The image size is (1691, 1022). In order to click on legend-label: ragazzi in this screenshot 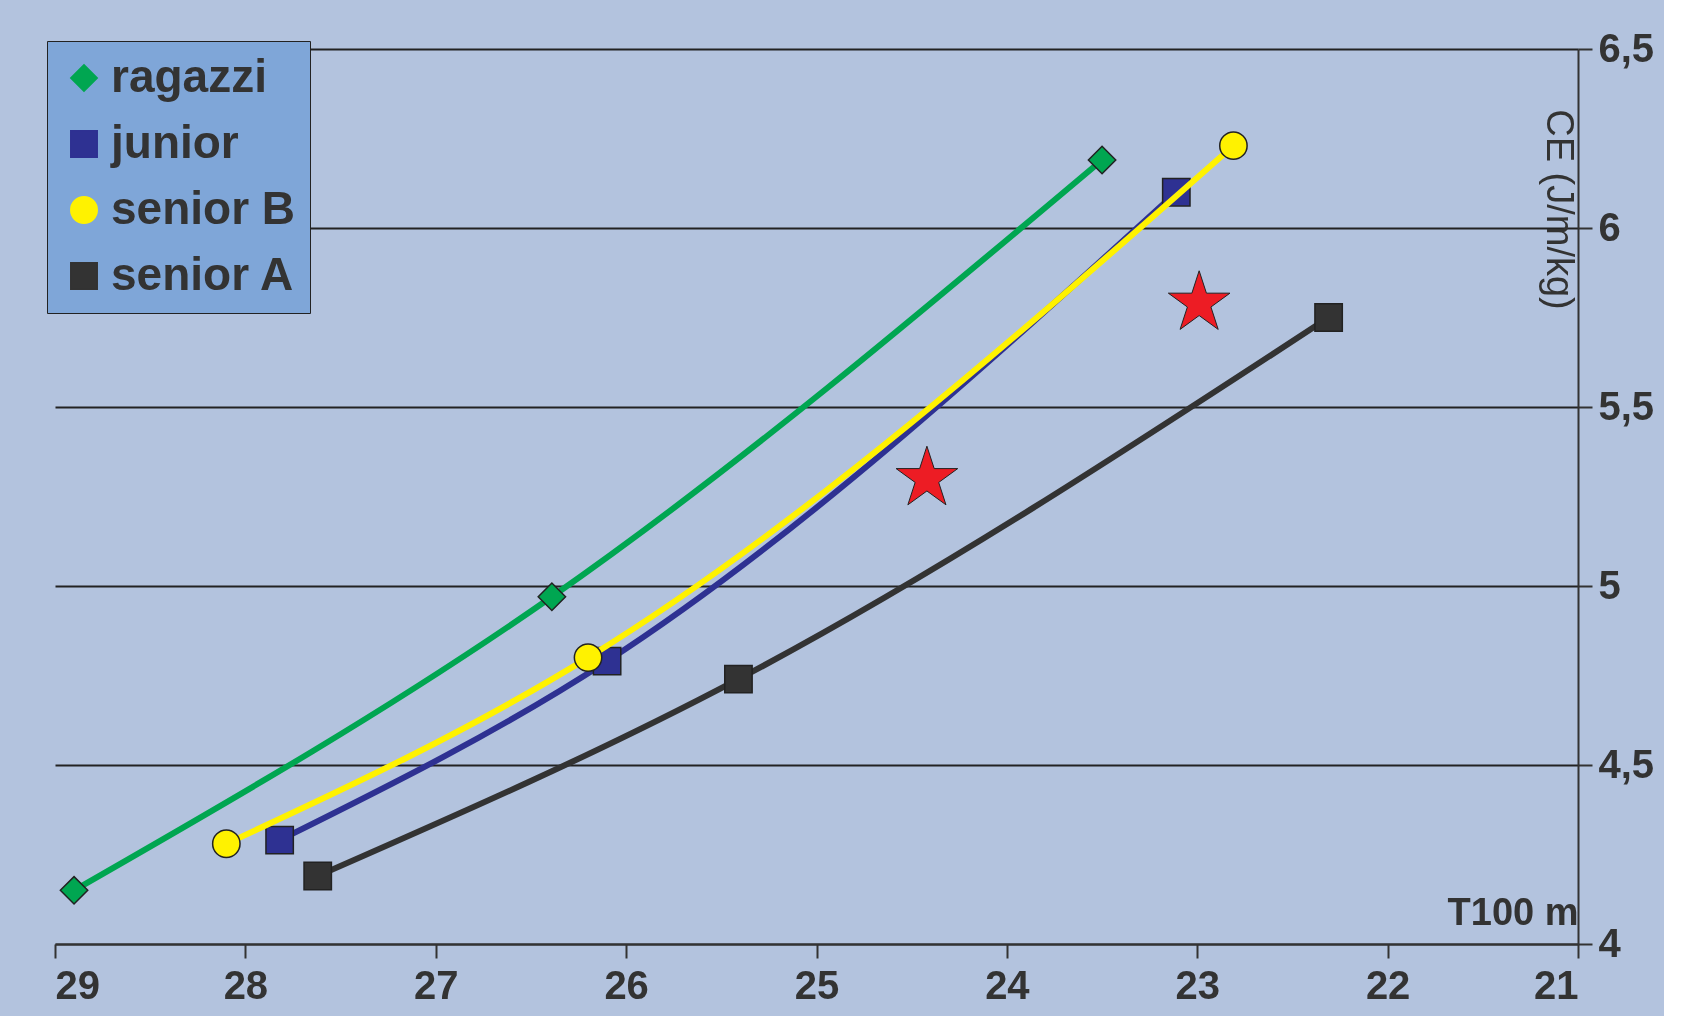, I will do `click(189, 76)`.